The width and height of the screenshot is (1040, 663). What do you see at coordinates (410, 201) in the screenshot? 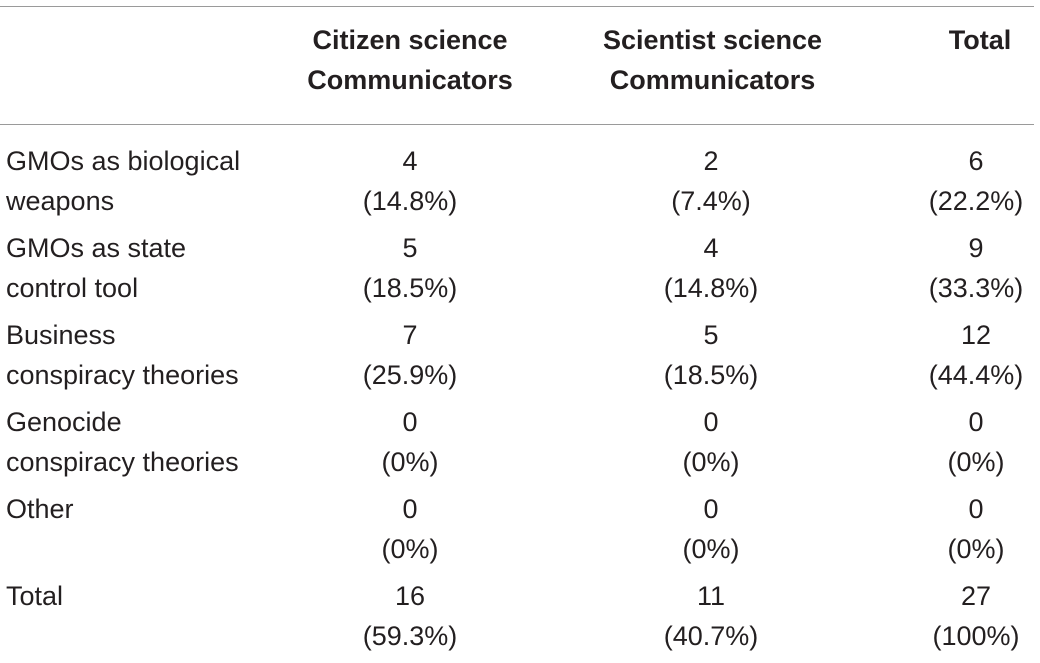
I see `citizen-percent: (14.8%)` at bounding box center [410, 201].